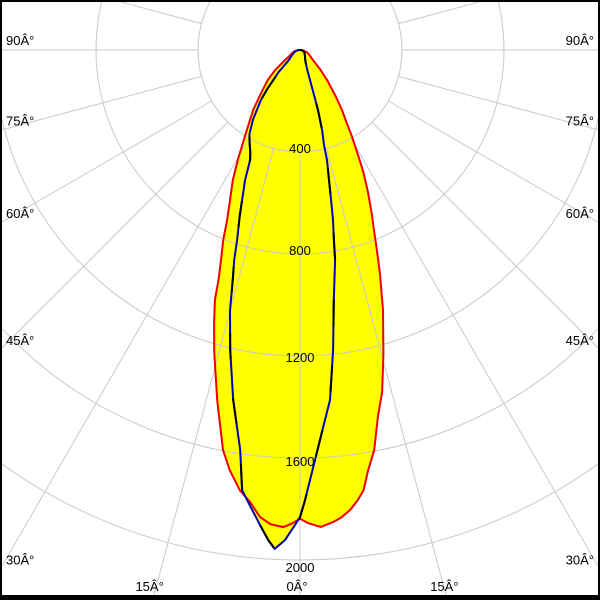  I want to click on grid-radial-line--60deg, so click(107, 161).